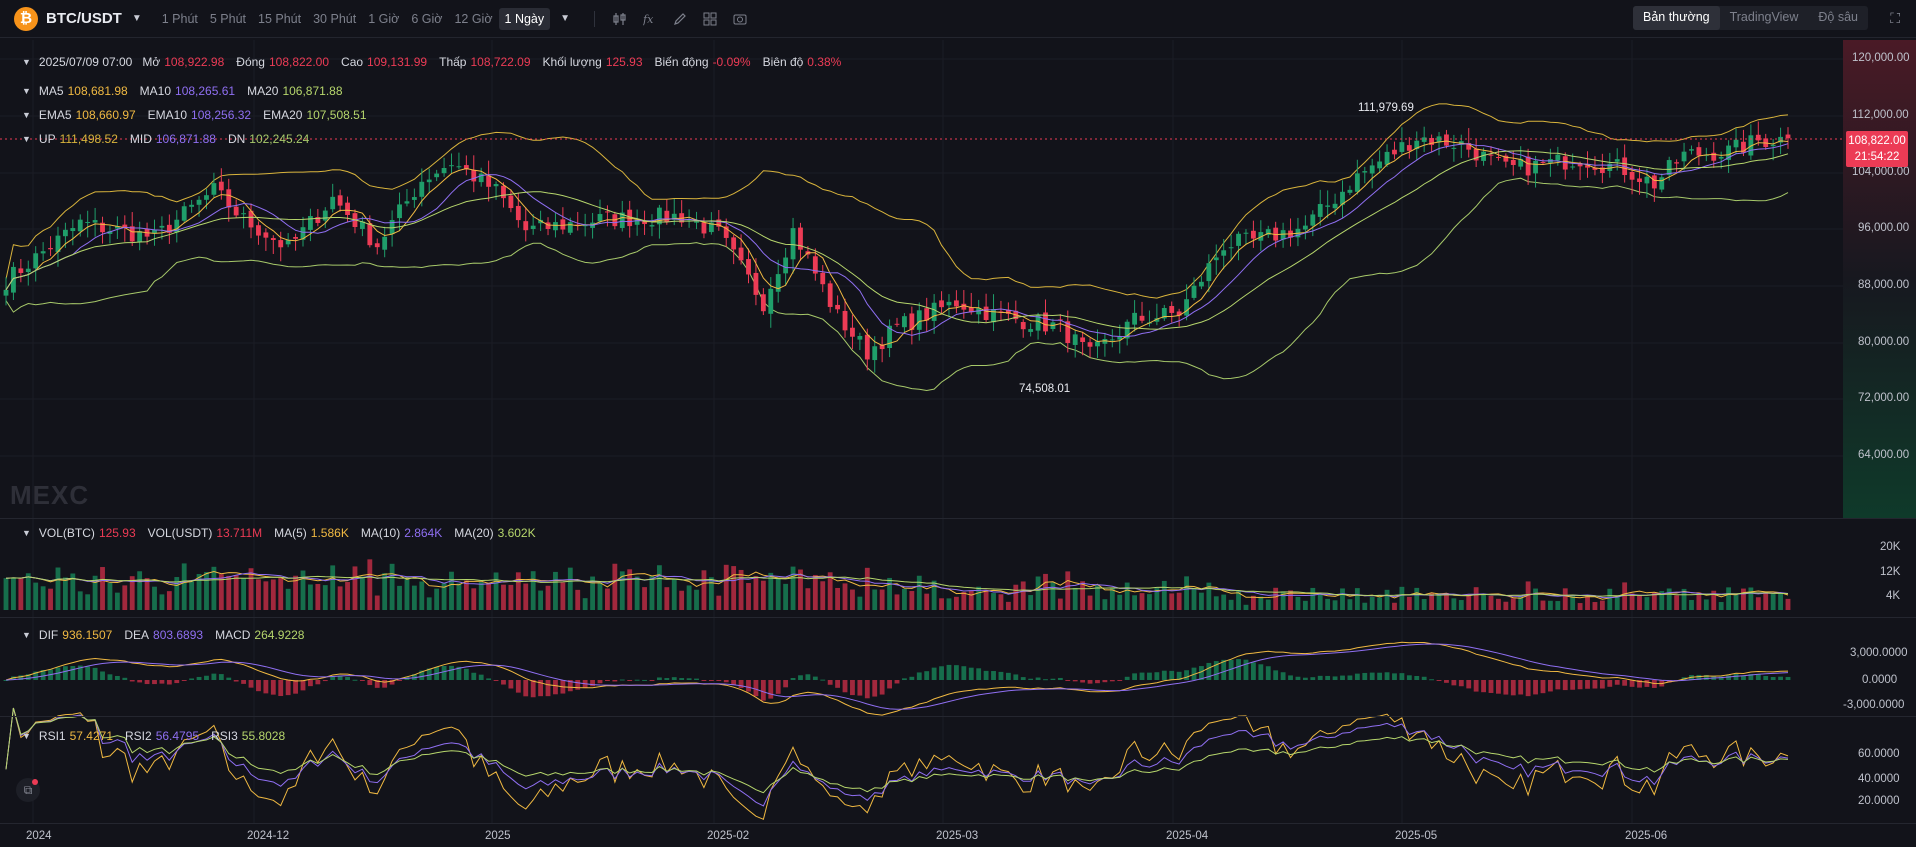 Image resolution: width=1916 pixels, height=847 pixels. What do you see at coordinates (427, 18) in the screenshot?
I see `interval-6h: 6 Giờ` at bounding box center [427, 18].